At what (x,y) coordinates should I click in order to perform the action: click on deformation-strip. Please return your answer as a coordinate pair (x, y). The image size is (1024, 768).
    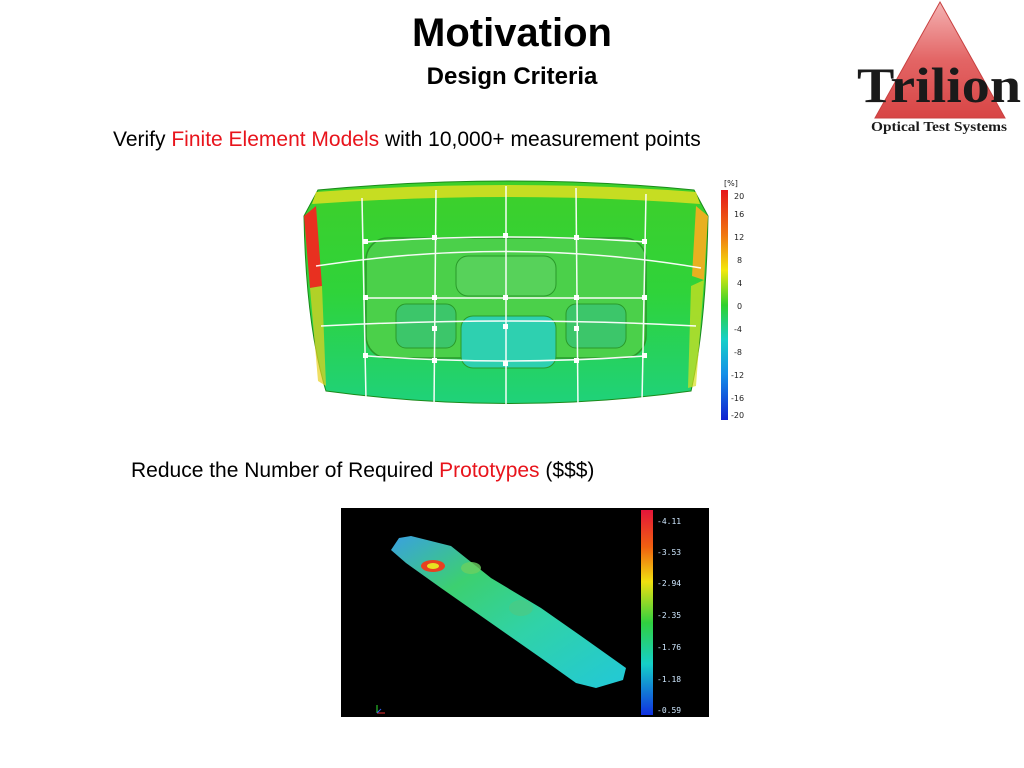
    Looking at the image, I should click on (508, 612).